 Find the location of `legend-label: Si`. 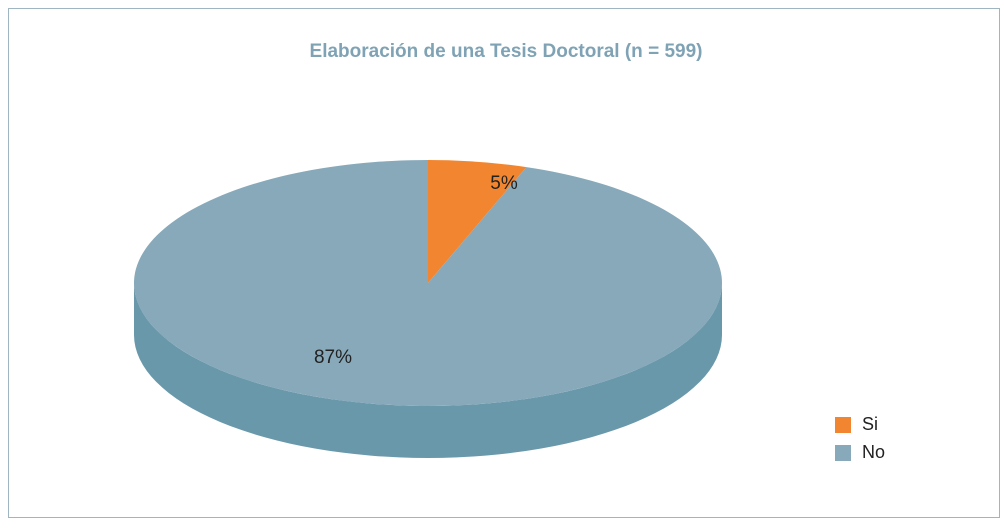

legend-label: Si is located at coordinates (870, 424).